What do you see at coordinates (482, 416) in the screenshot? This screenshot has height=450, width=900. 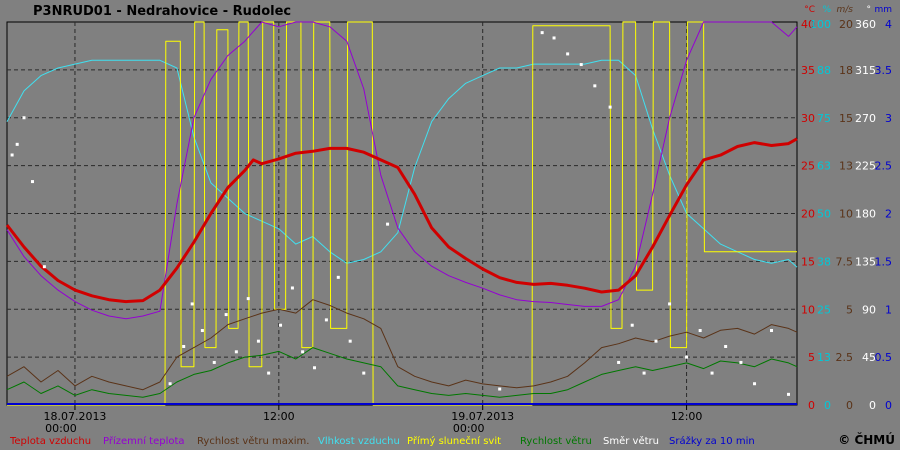 I see `x-tick-label: 19.07.2013` at bounding box center [482, 416].